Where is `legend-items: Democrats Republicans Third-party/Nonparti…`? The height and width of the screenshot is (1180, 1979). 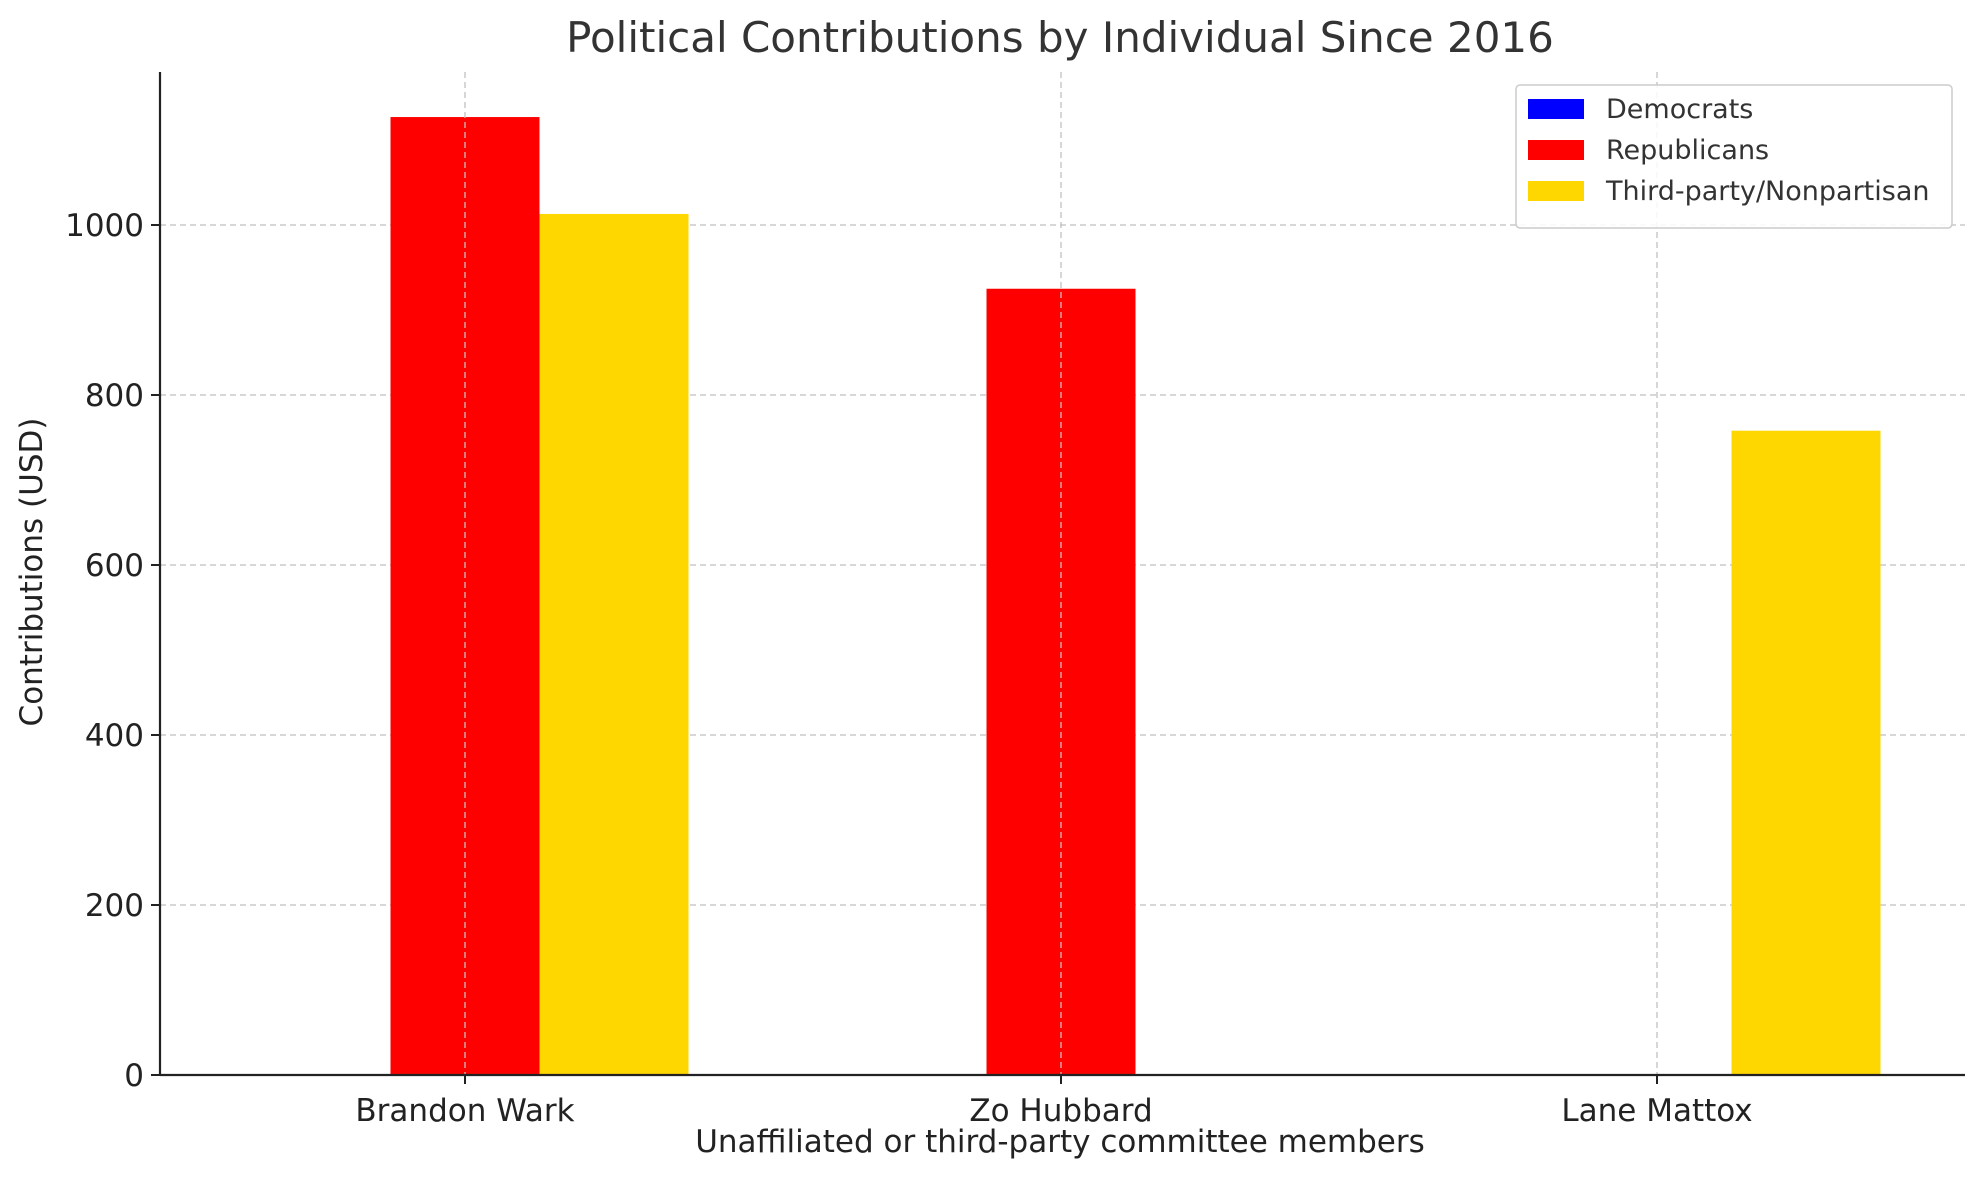
legend-items: Democrats Republicans Third-party/Nonparti… is located at coordinates (1729, 150).